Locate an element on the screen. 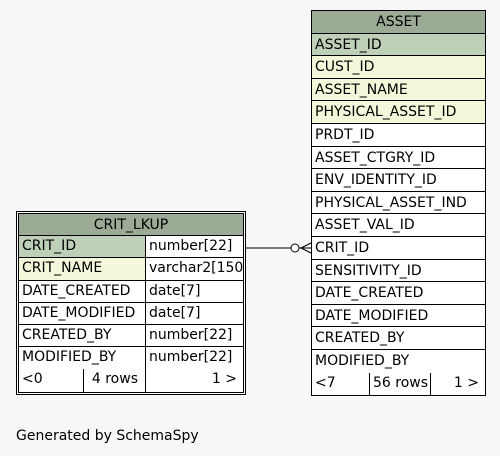 Image resolution: width=500 pixels, height=456 pixels. crit-footer-children: <0 is located at coordinates (32, 379).